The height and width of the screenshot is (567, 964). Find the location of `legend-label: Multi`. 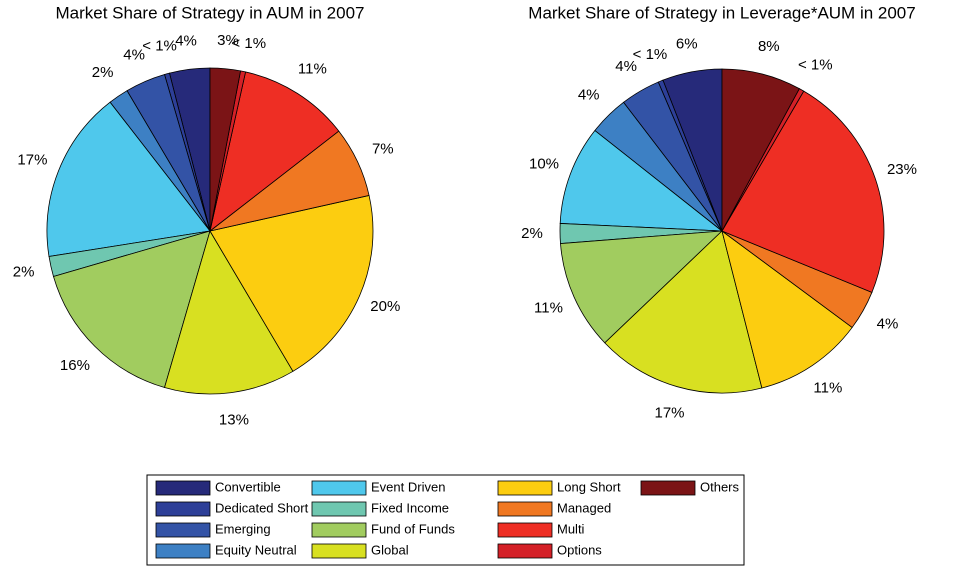

legend-label: Multi is located at coordinates (571, 528).